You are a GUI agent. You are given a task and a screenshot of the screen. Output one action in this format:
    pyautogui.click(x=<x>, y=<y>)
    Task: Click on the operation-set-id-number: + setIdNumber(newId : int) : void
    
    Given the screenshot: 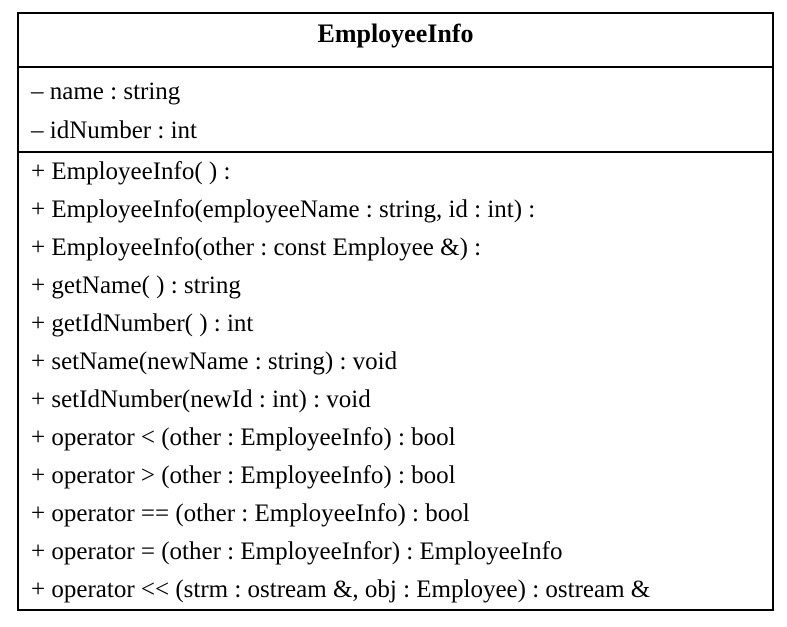 What is the action you would take?
    pyautogui.click(x=201, y=399)
    